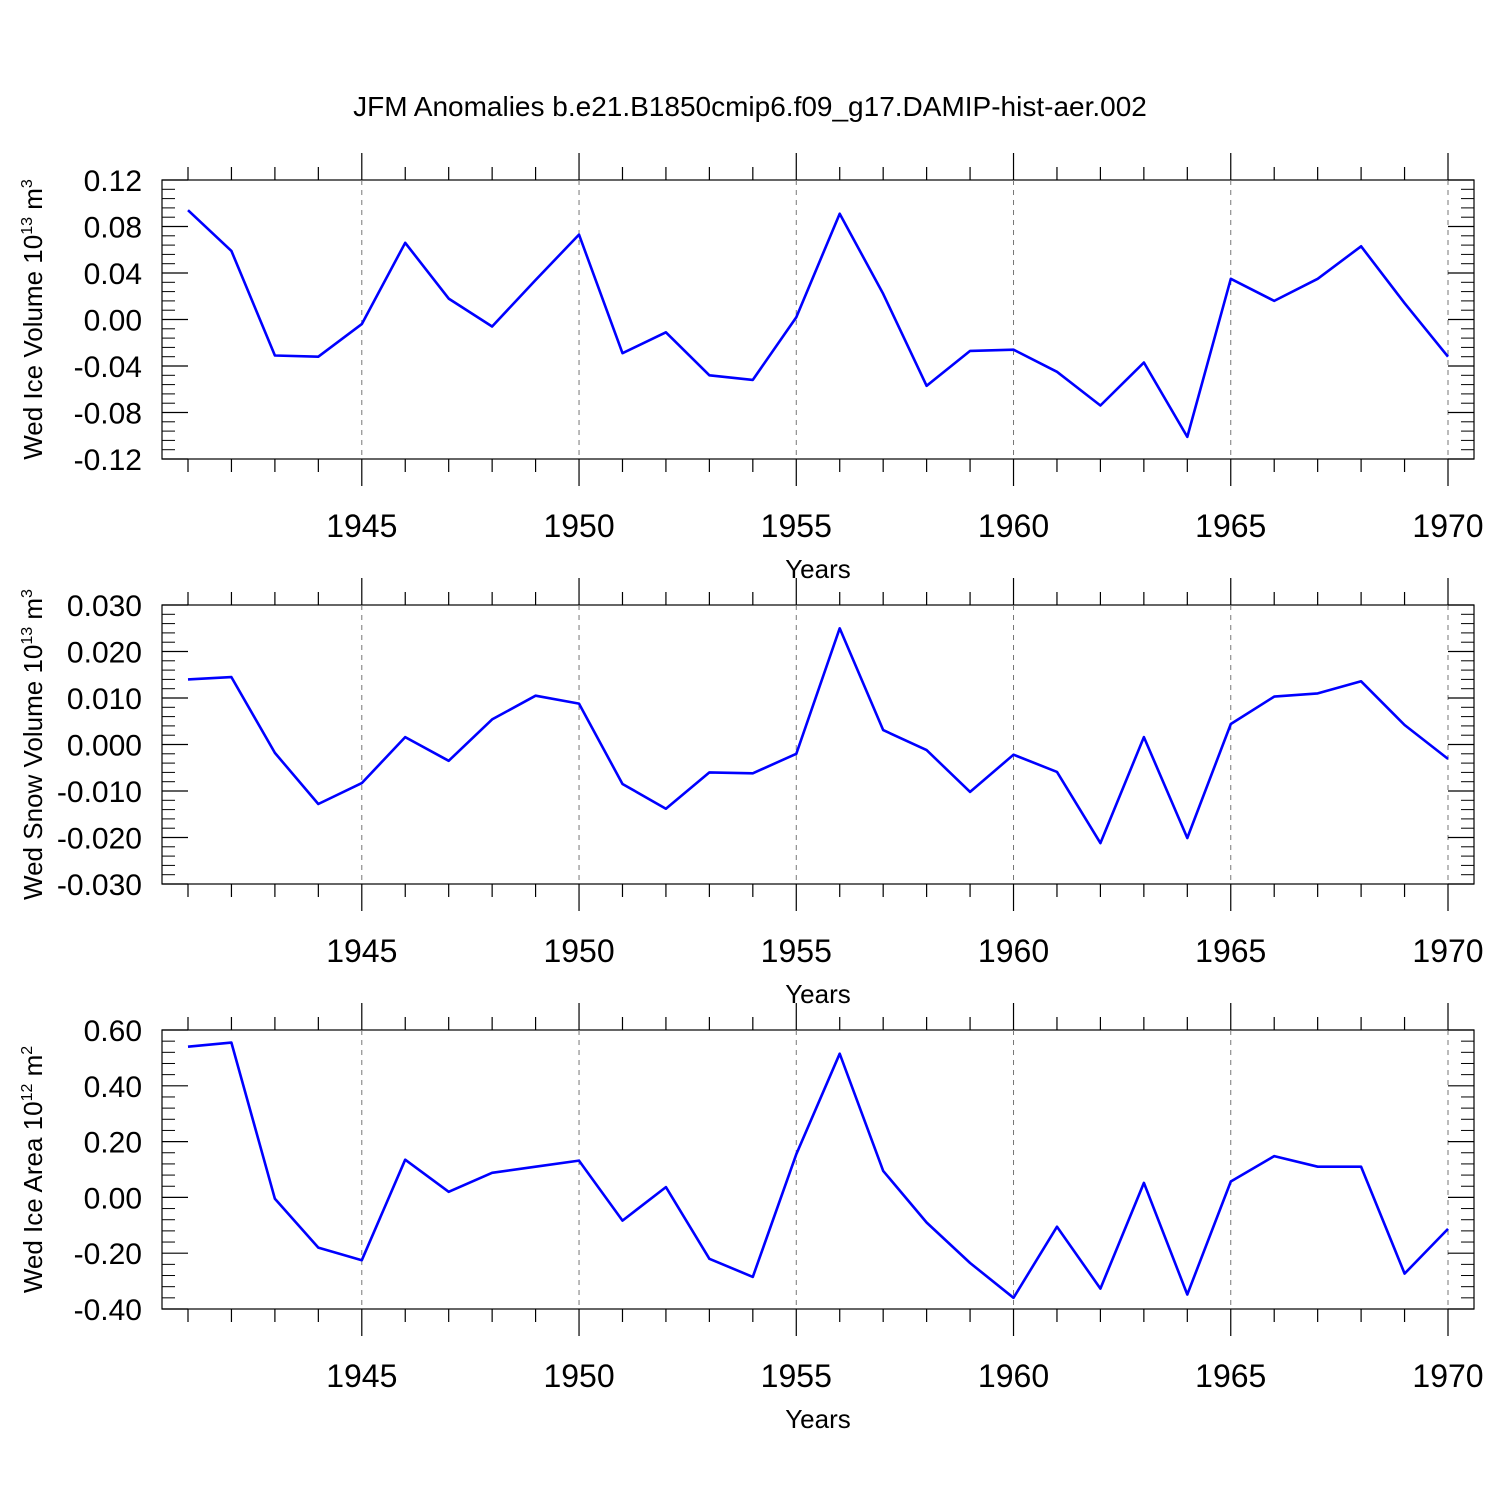 The height and width of the screenshot is (1500, 1500). I want to click on y-tick-label: -0.030, so click(99, 885).